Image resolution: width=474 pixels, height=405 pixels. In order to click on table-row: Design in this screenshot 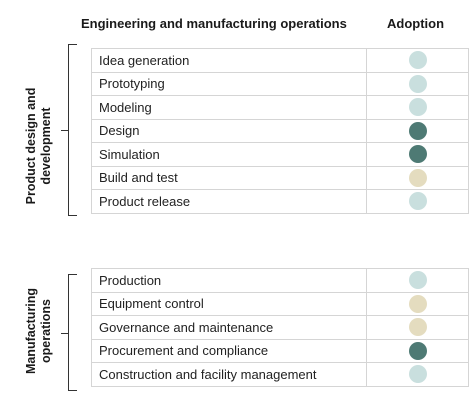, I will do `click(280, 130)`.